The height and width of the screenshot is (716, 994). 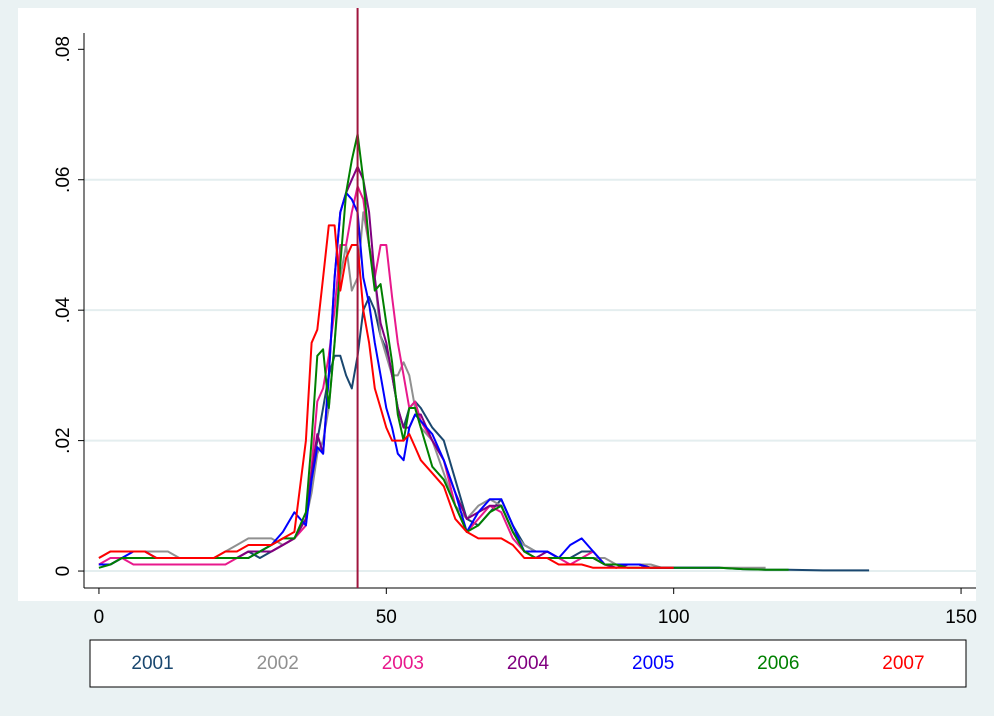 What do you see at coordinates (152, 663) in the screenshot?
I see `legend-label: 2001` at bounding box center [152, 663].